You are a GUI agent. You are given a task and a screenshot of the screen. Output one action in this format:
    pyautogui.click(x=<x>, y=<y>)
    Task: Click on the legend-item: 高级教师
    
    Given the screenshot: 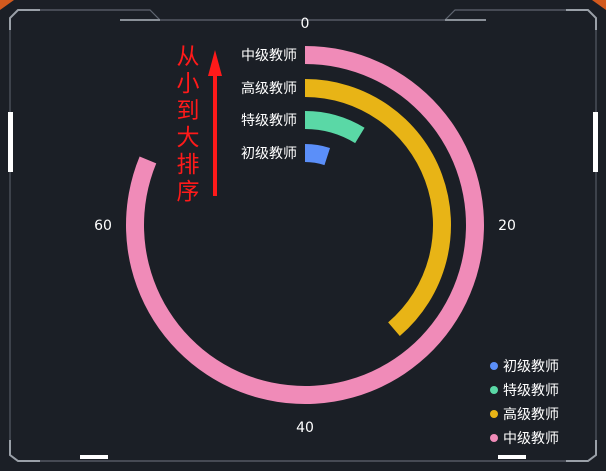 What is the action you would take?
    pyautogui.click(x=524, y=414)
    